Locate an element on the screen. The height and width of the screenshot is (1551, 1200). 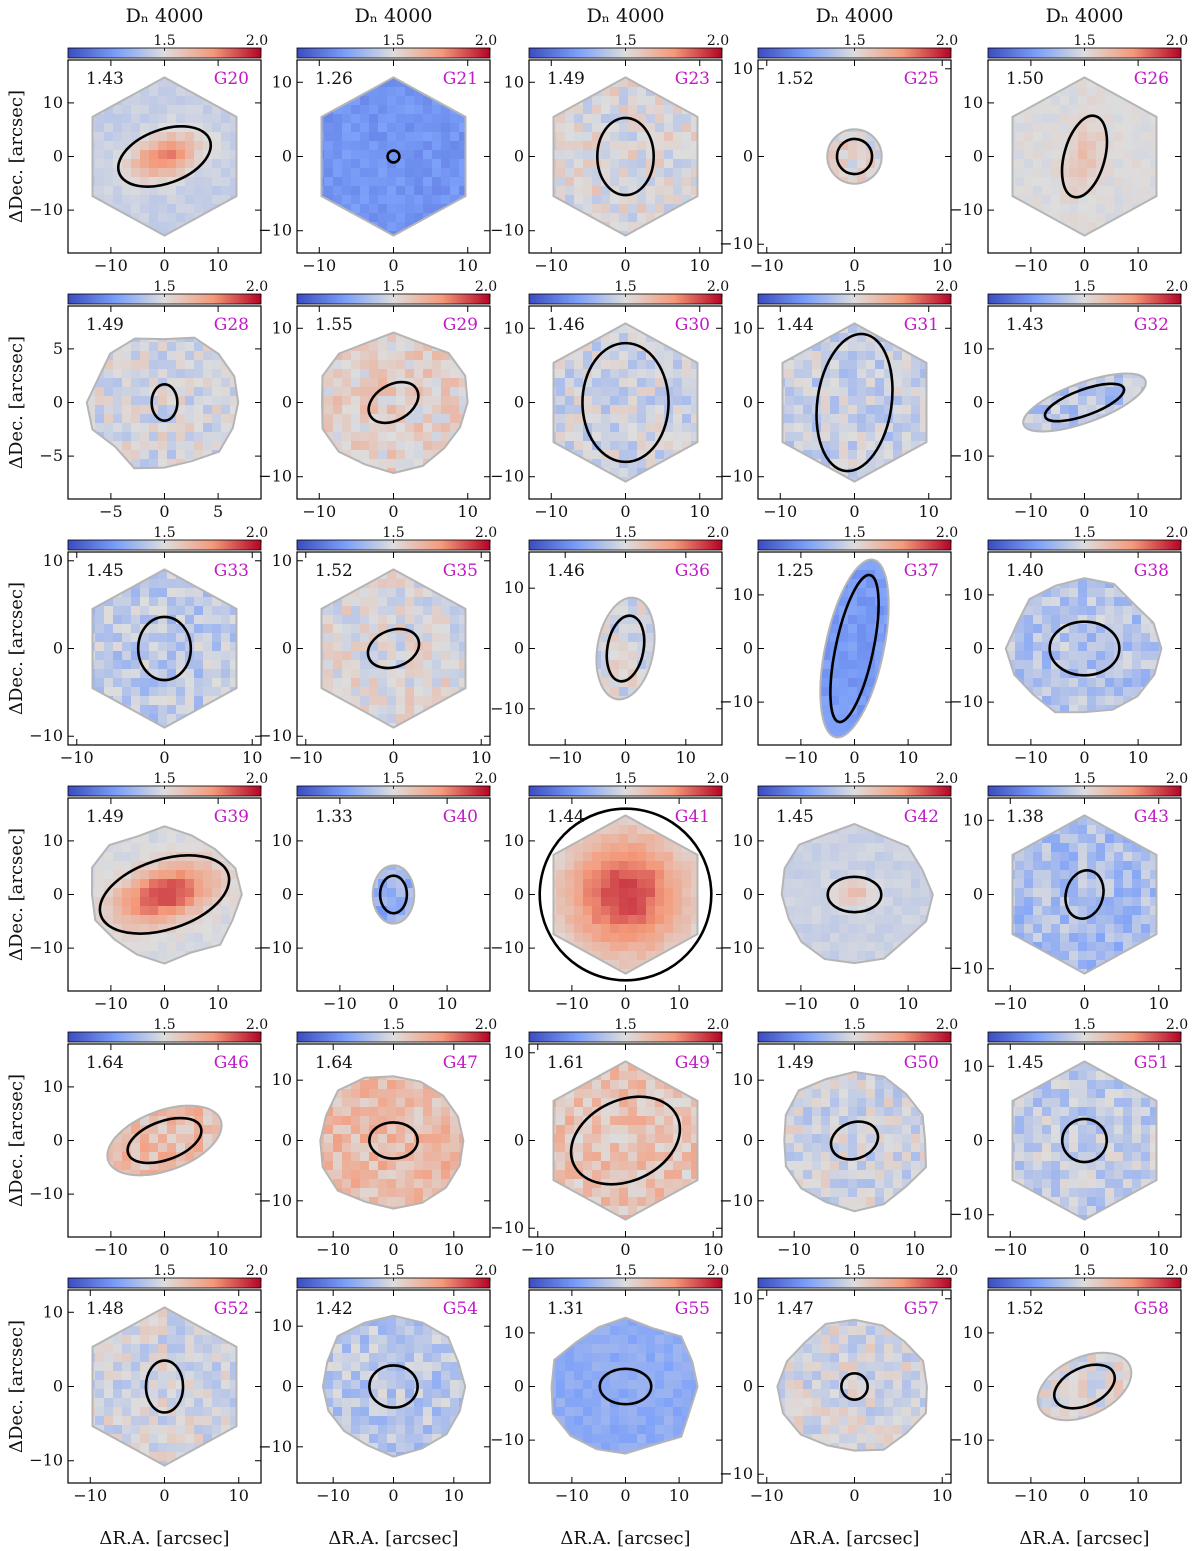
x-tick-label: −10 is located at coordinates (551, 511).